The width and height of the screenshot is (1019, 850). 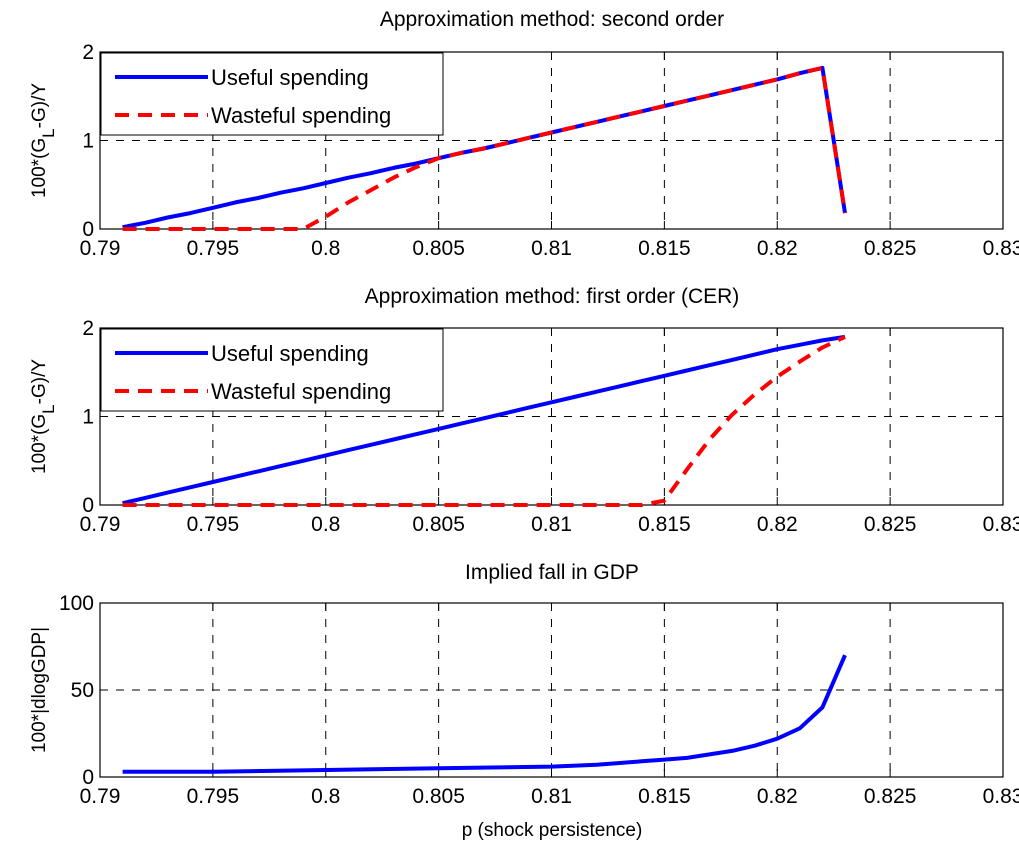 I want to click on series-line-useful-spending, so click(x=484, y=420).